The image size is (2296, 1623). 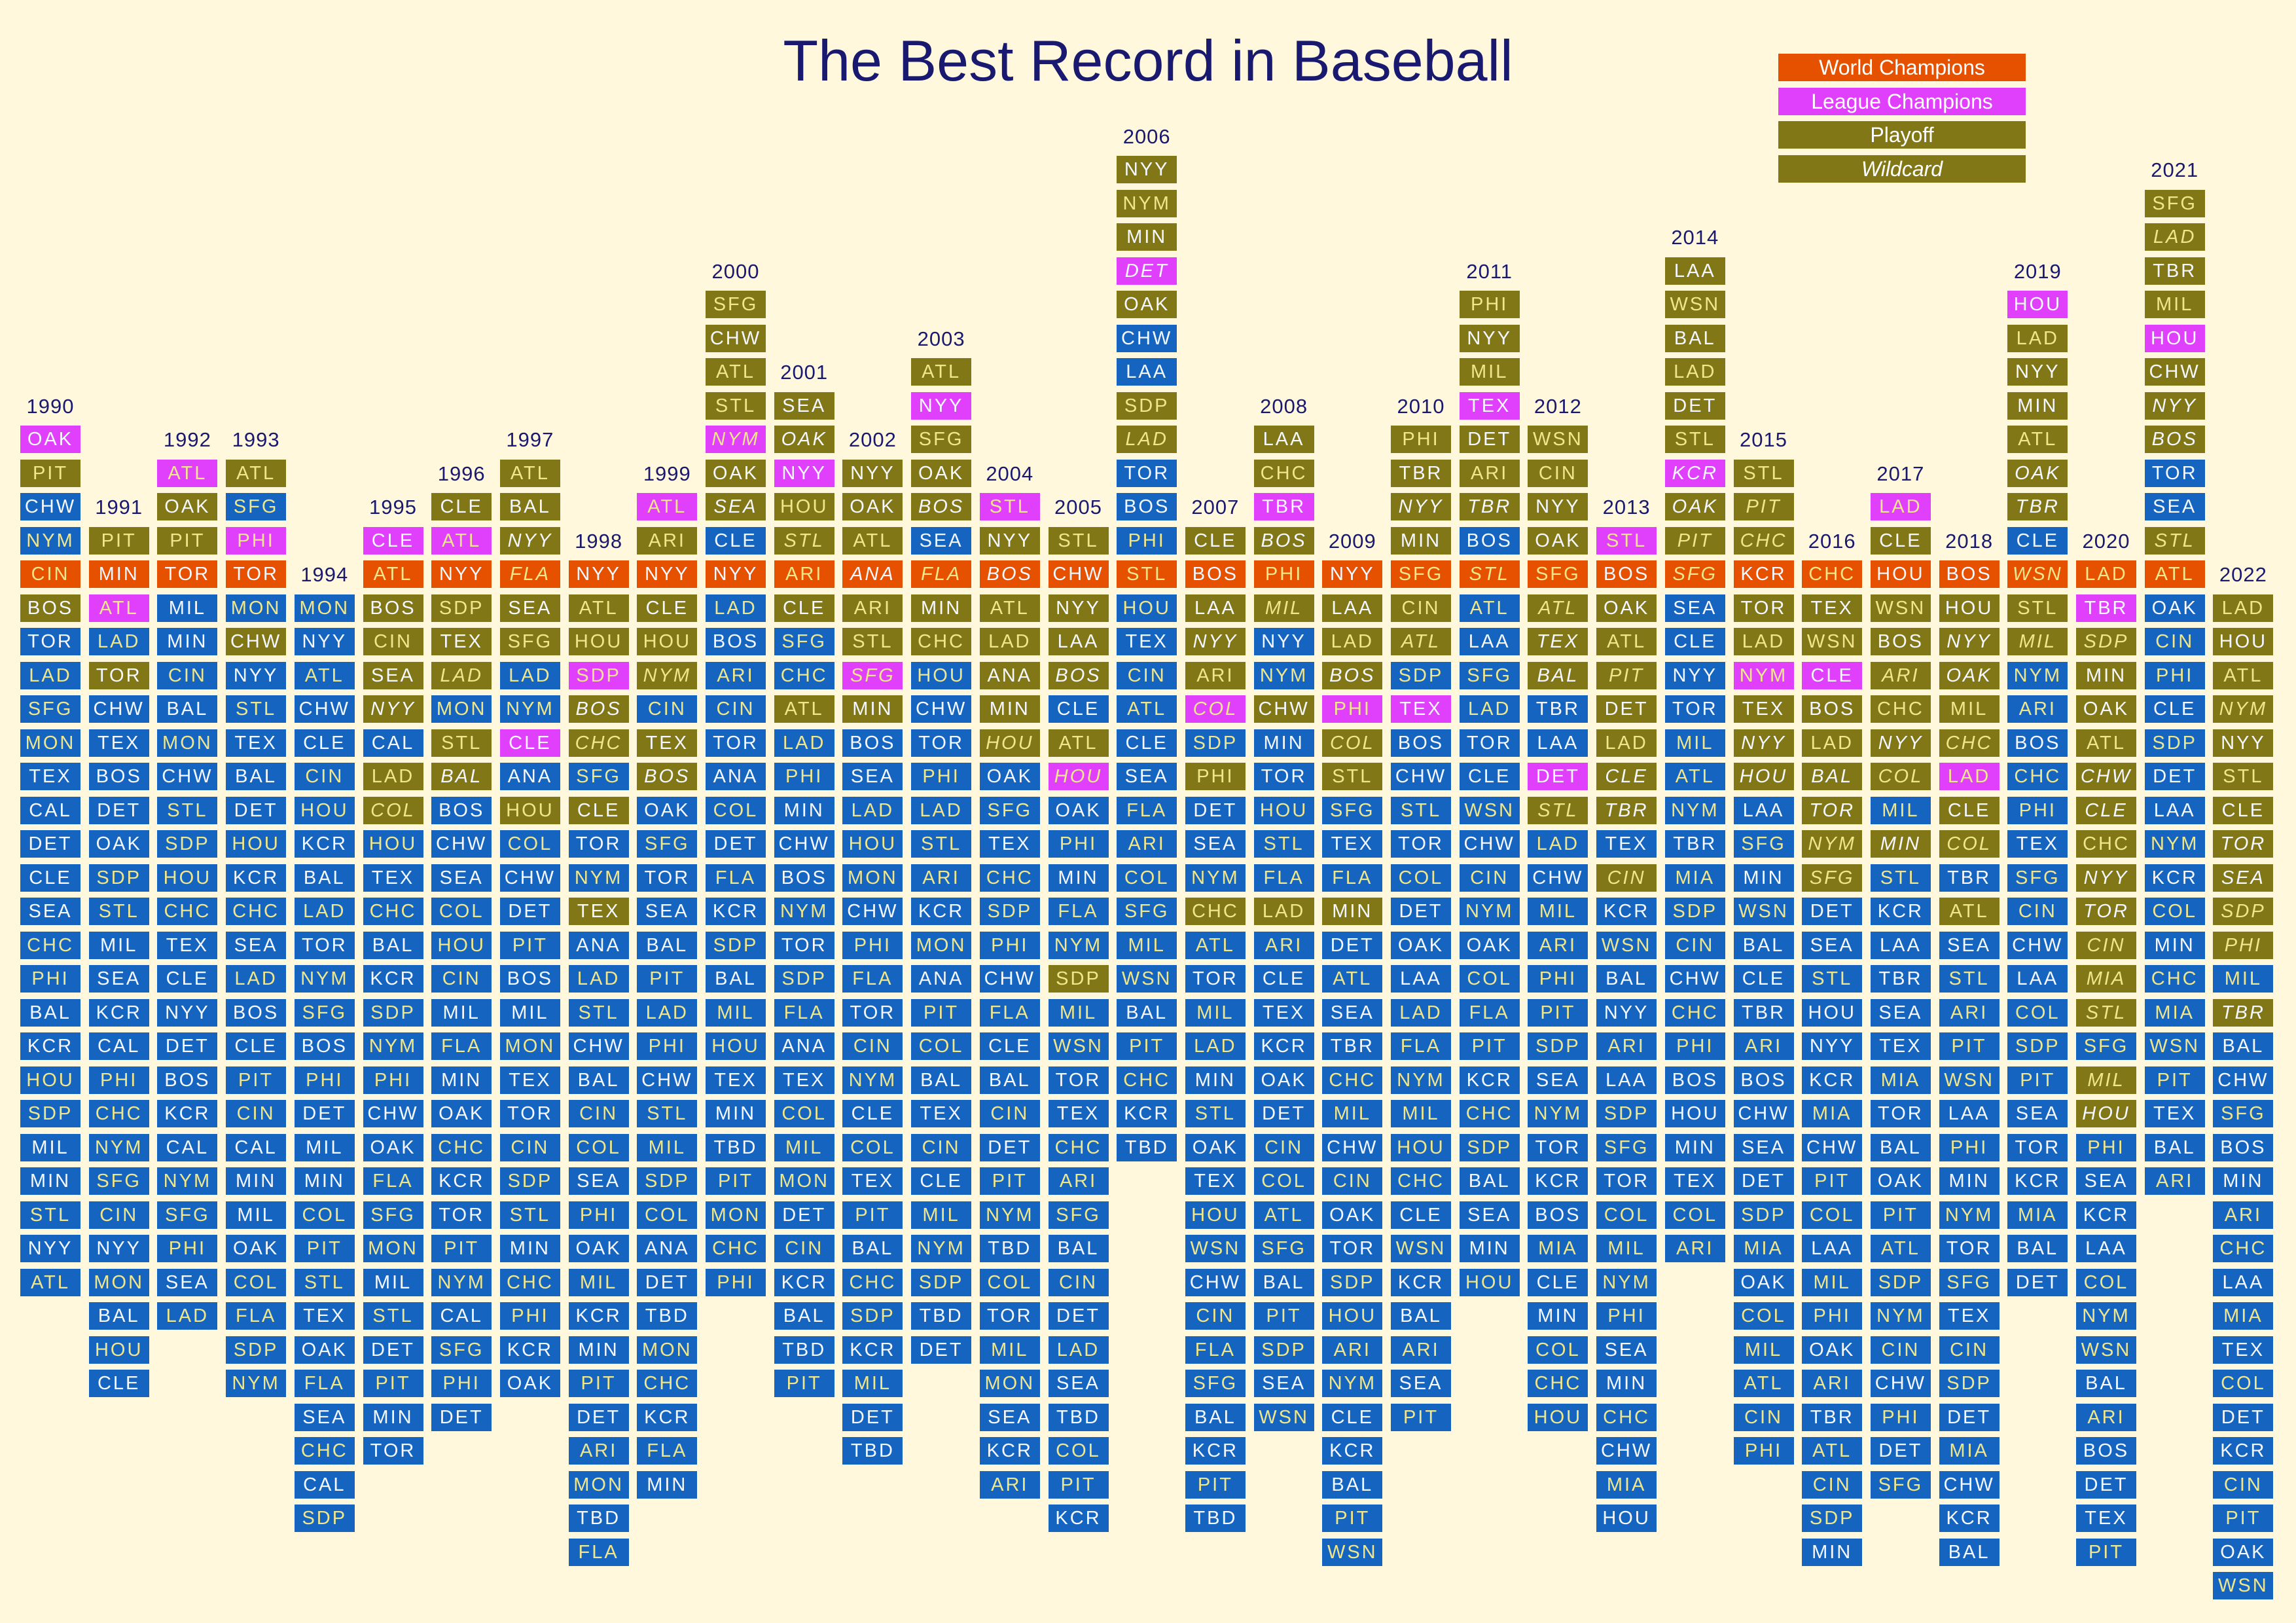 I want to click on team-box-mia: MIA, so click(x=1558, y=1248).